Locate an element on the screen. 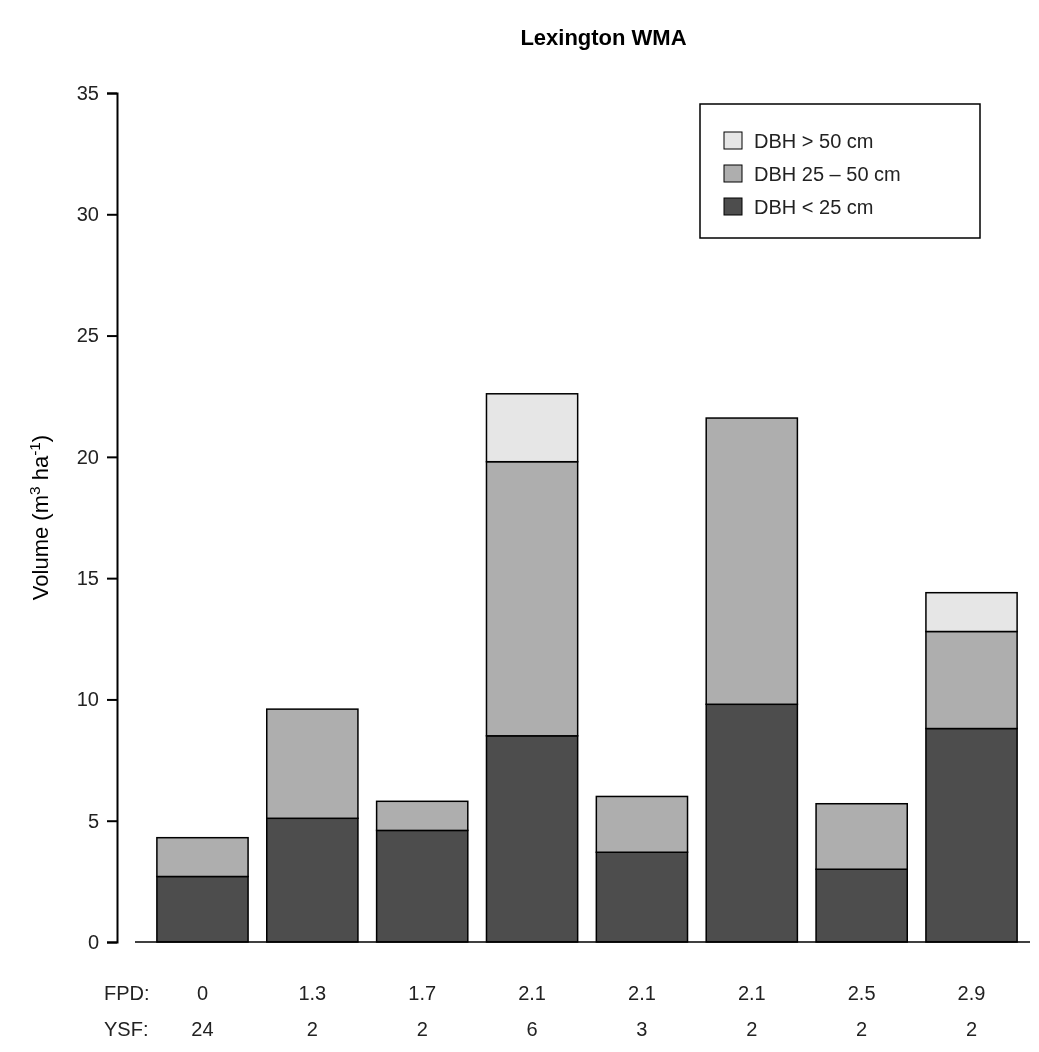 The height and width of the screenshot is (1052, 1039). legend-label: DBH 25 – 50 cm is located at coordinates (827, 174).